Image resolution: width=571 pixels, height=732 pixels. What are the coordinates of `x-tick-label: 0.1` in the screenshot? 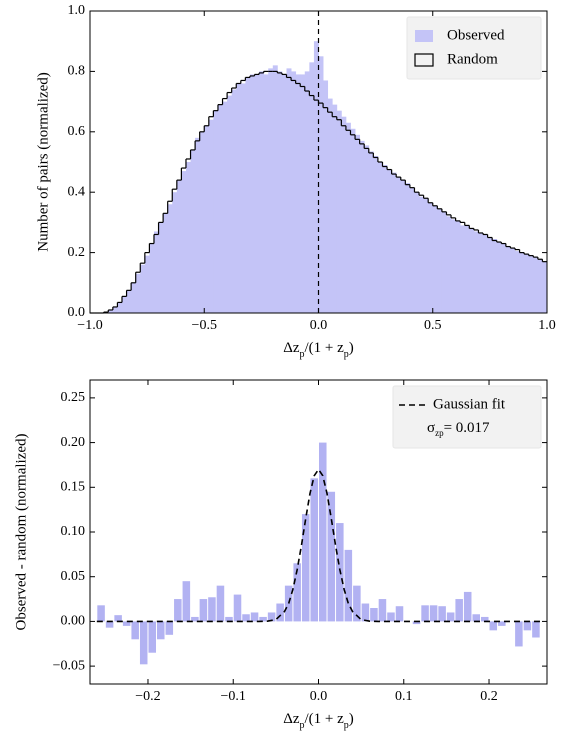 It's located at (404, 696).